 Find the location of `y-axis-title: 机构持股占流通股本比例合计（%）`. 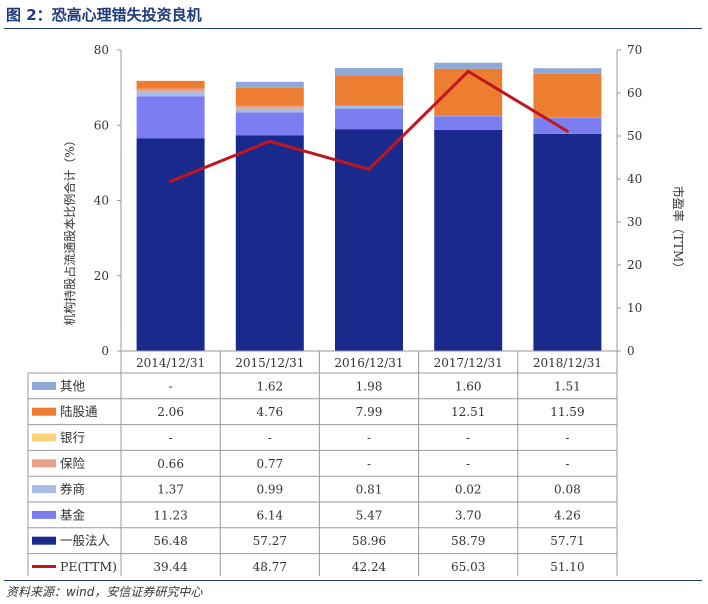

y-axis-title: 机构持股占流通股本比例合计（%） is located at coordinates (69, 229).